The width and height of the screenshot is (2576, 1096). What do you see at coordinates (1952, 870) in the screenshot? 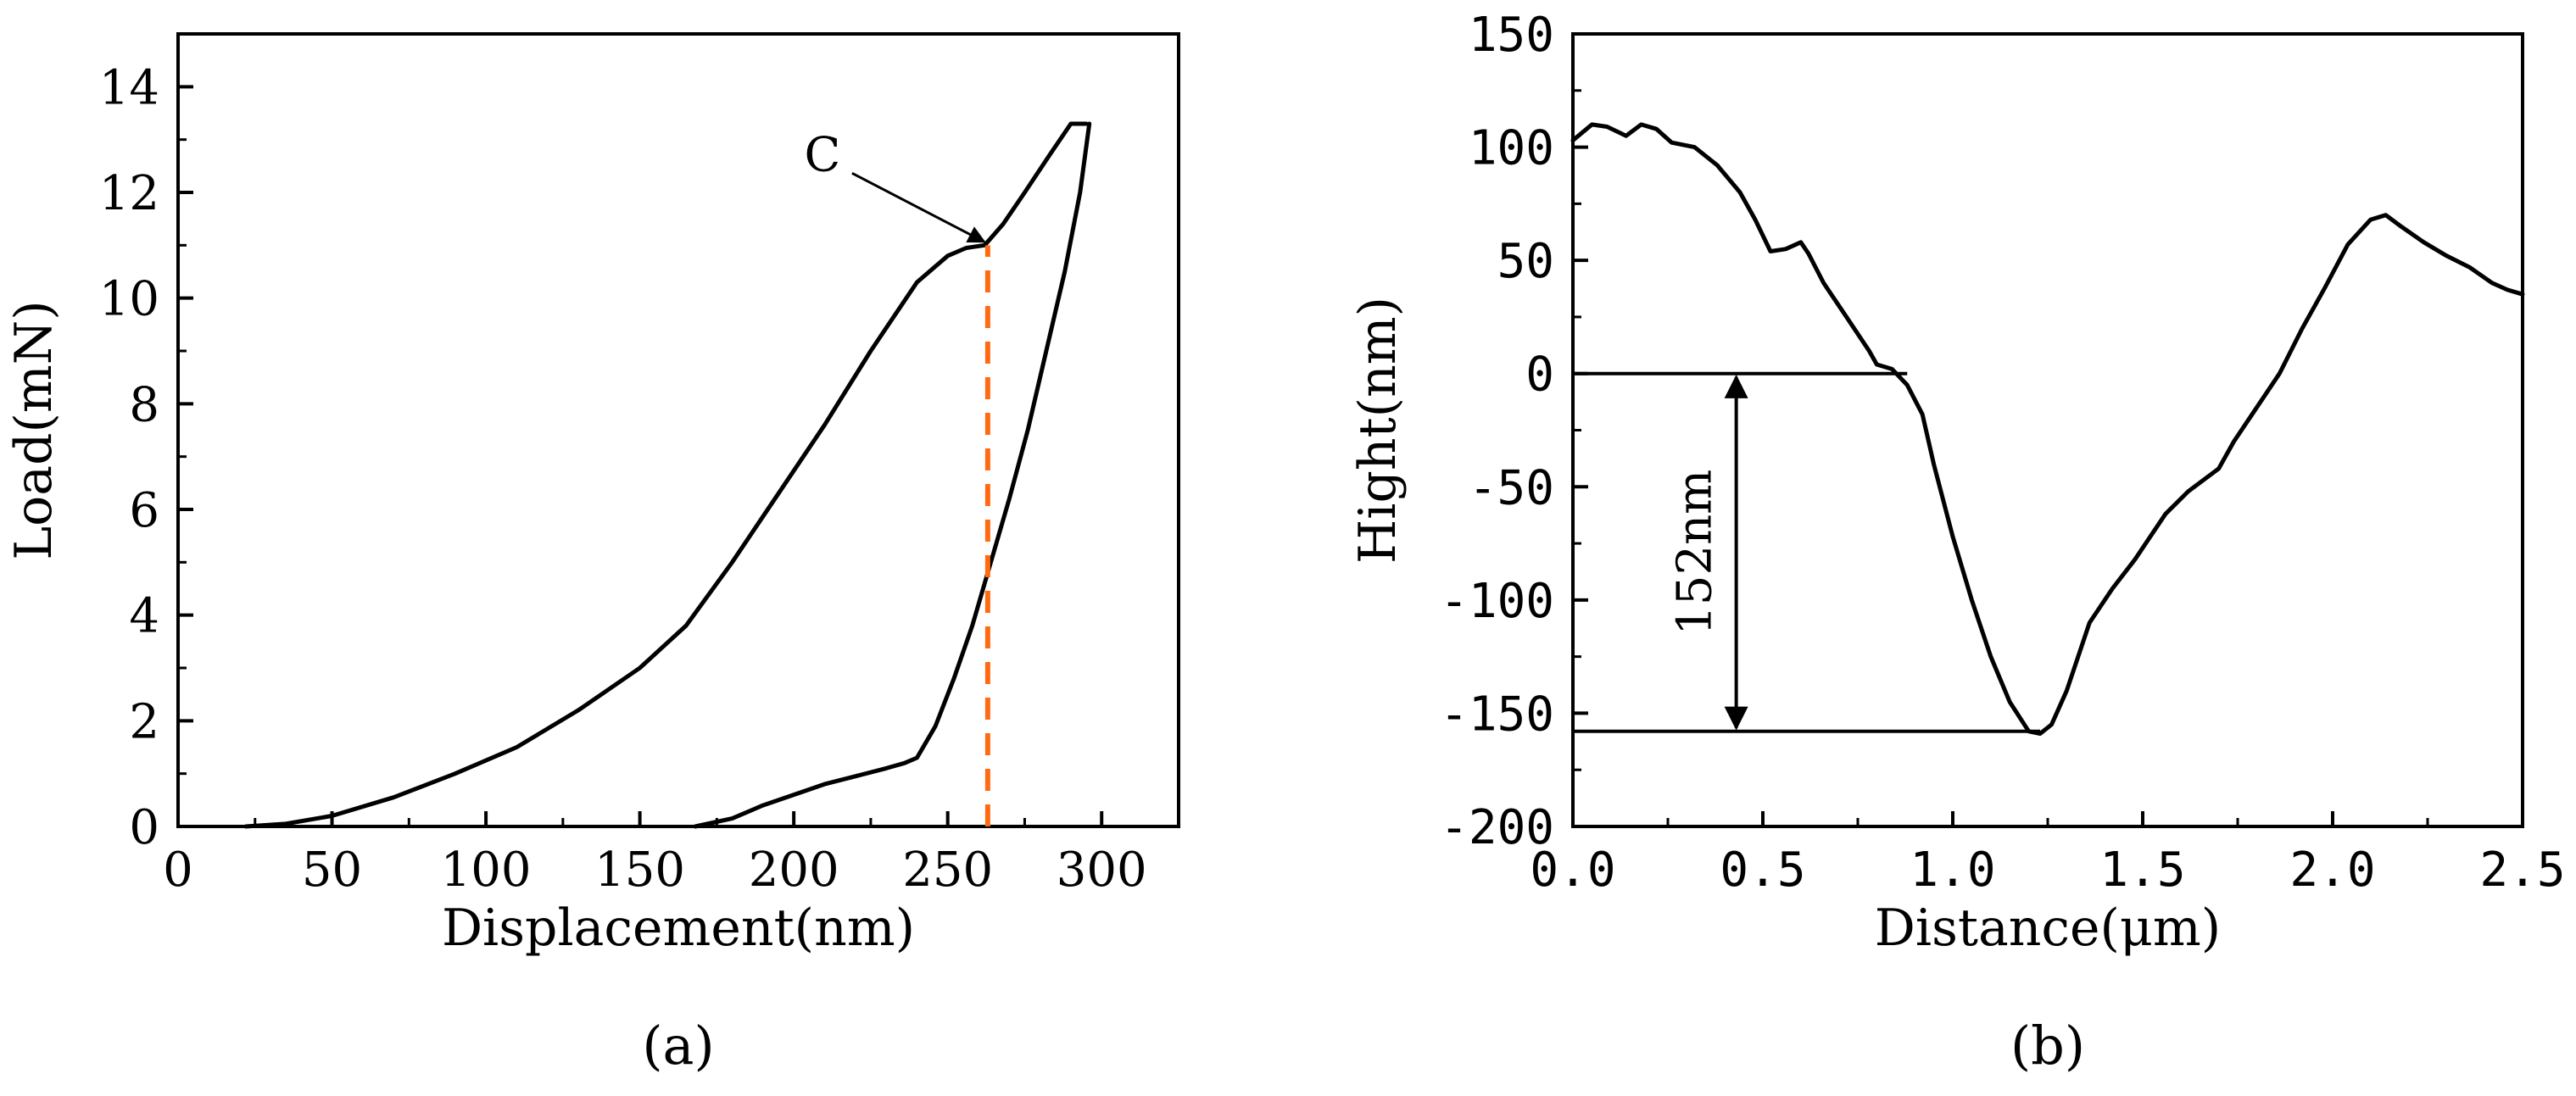
I see `x-tick-label: 1.0` at bounding box center [1952, 870].